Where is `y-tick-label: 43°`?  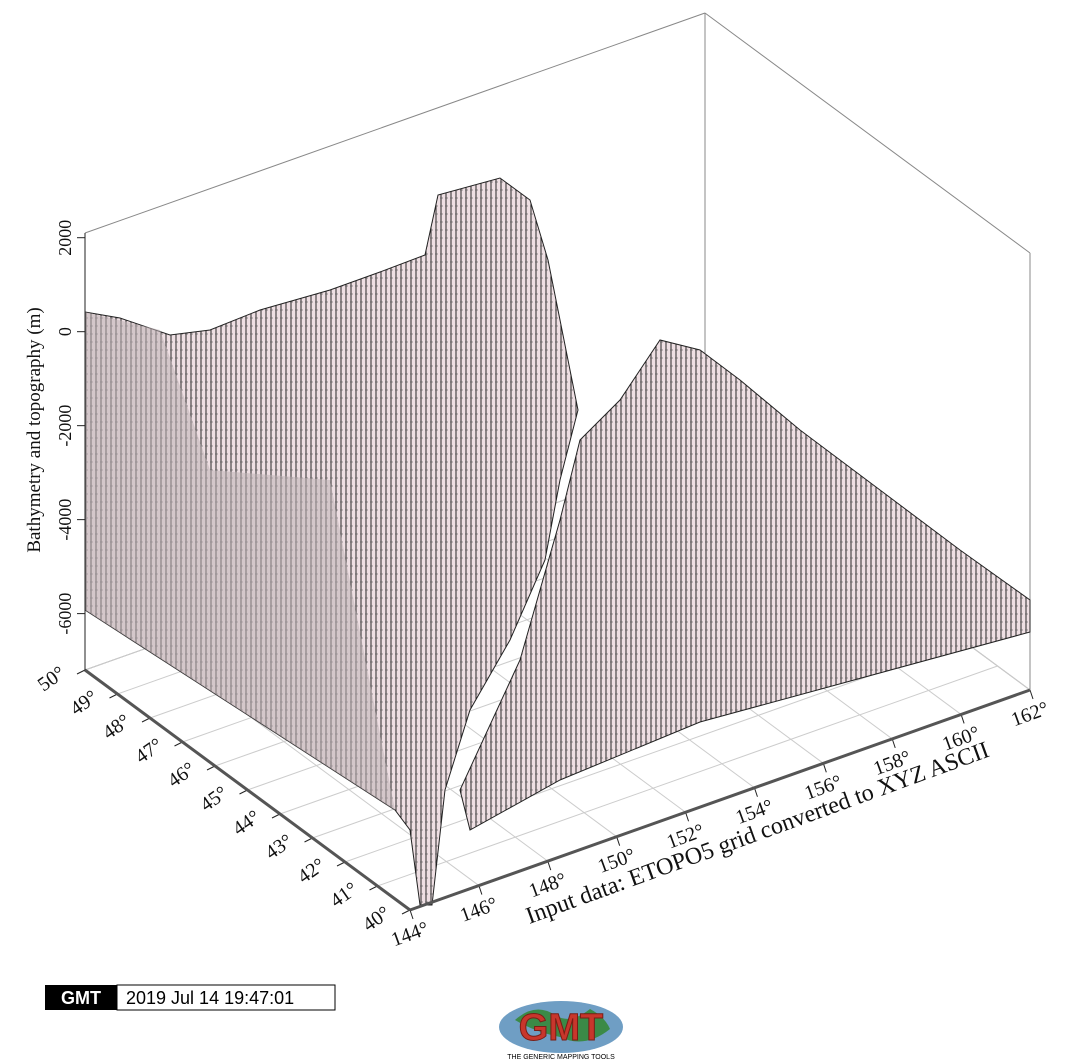 y-tick-label: 43° is located at coordinates (279, 847).